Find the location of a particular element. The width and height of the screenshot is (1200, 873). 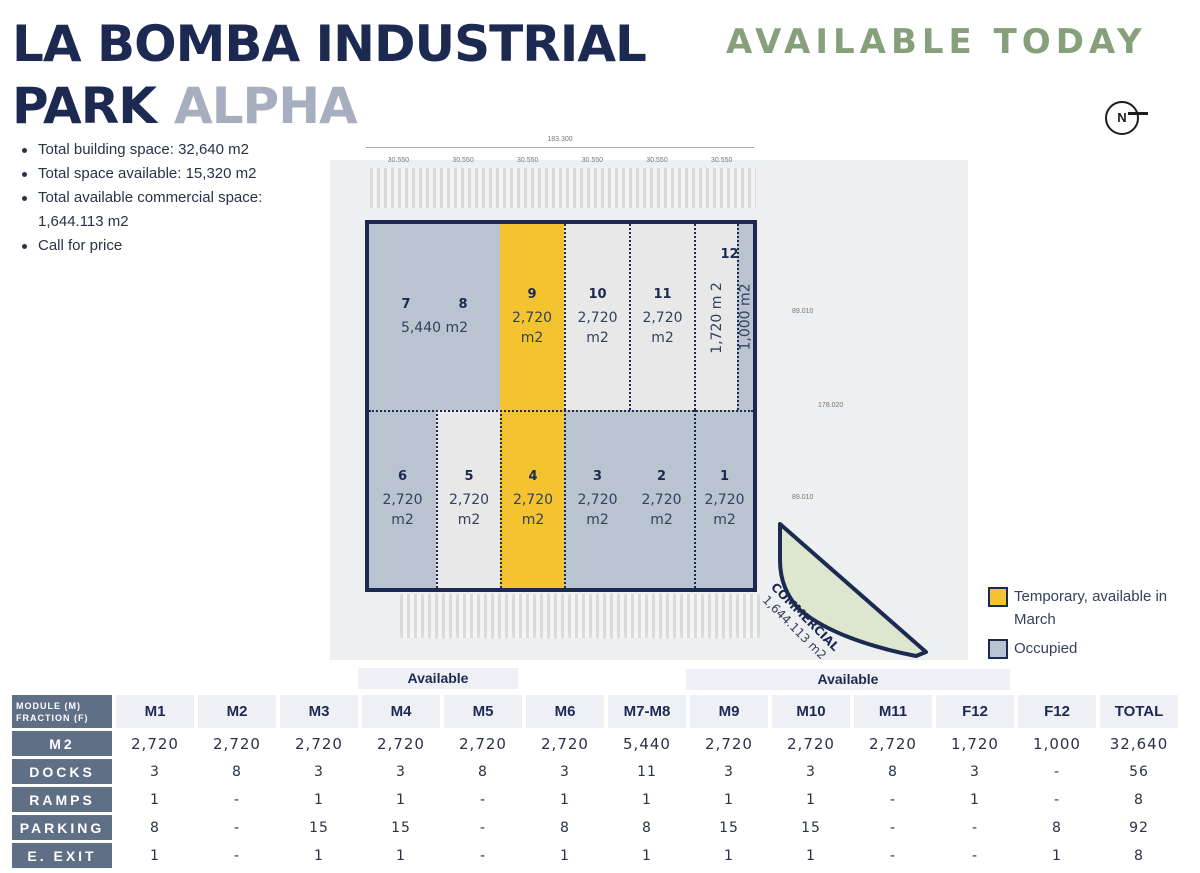

module-area: 1,000 m2 is located at coordinates (746, 317).